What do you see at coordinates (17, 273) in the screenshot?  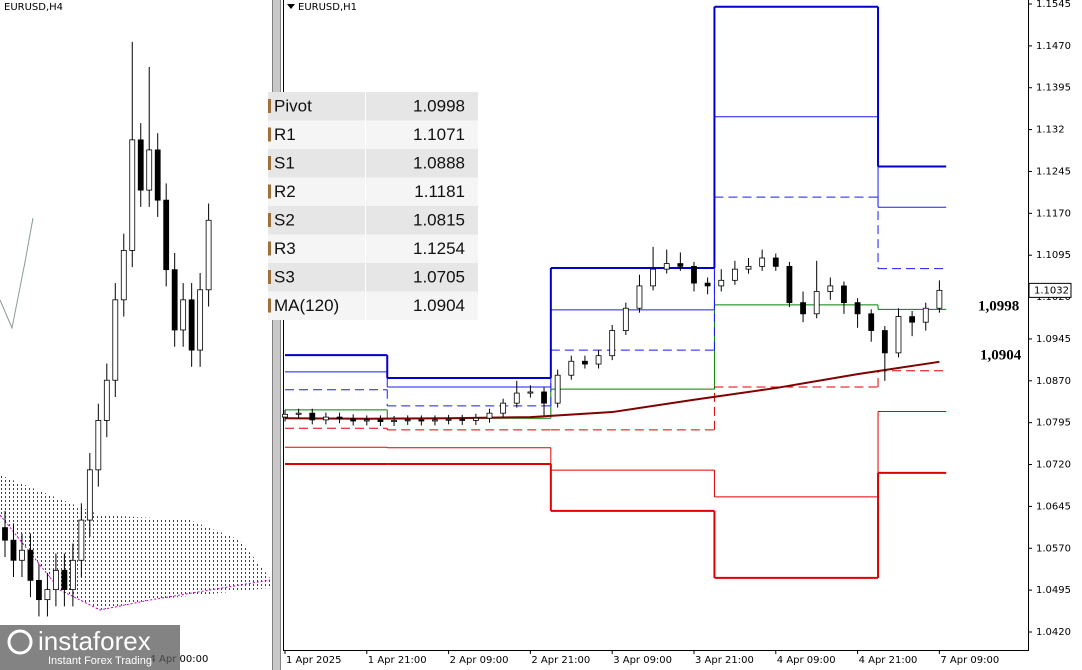 I see `indicator-line` at bounding box center [17, 273].